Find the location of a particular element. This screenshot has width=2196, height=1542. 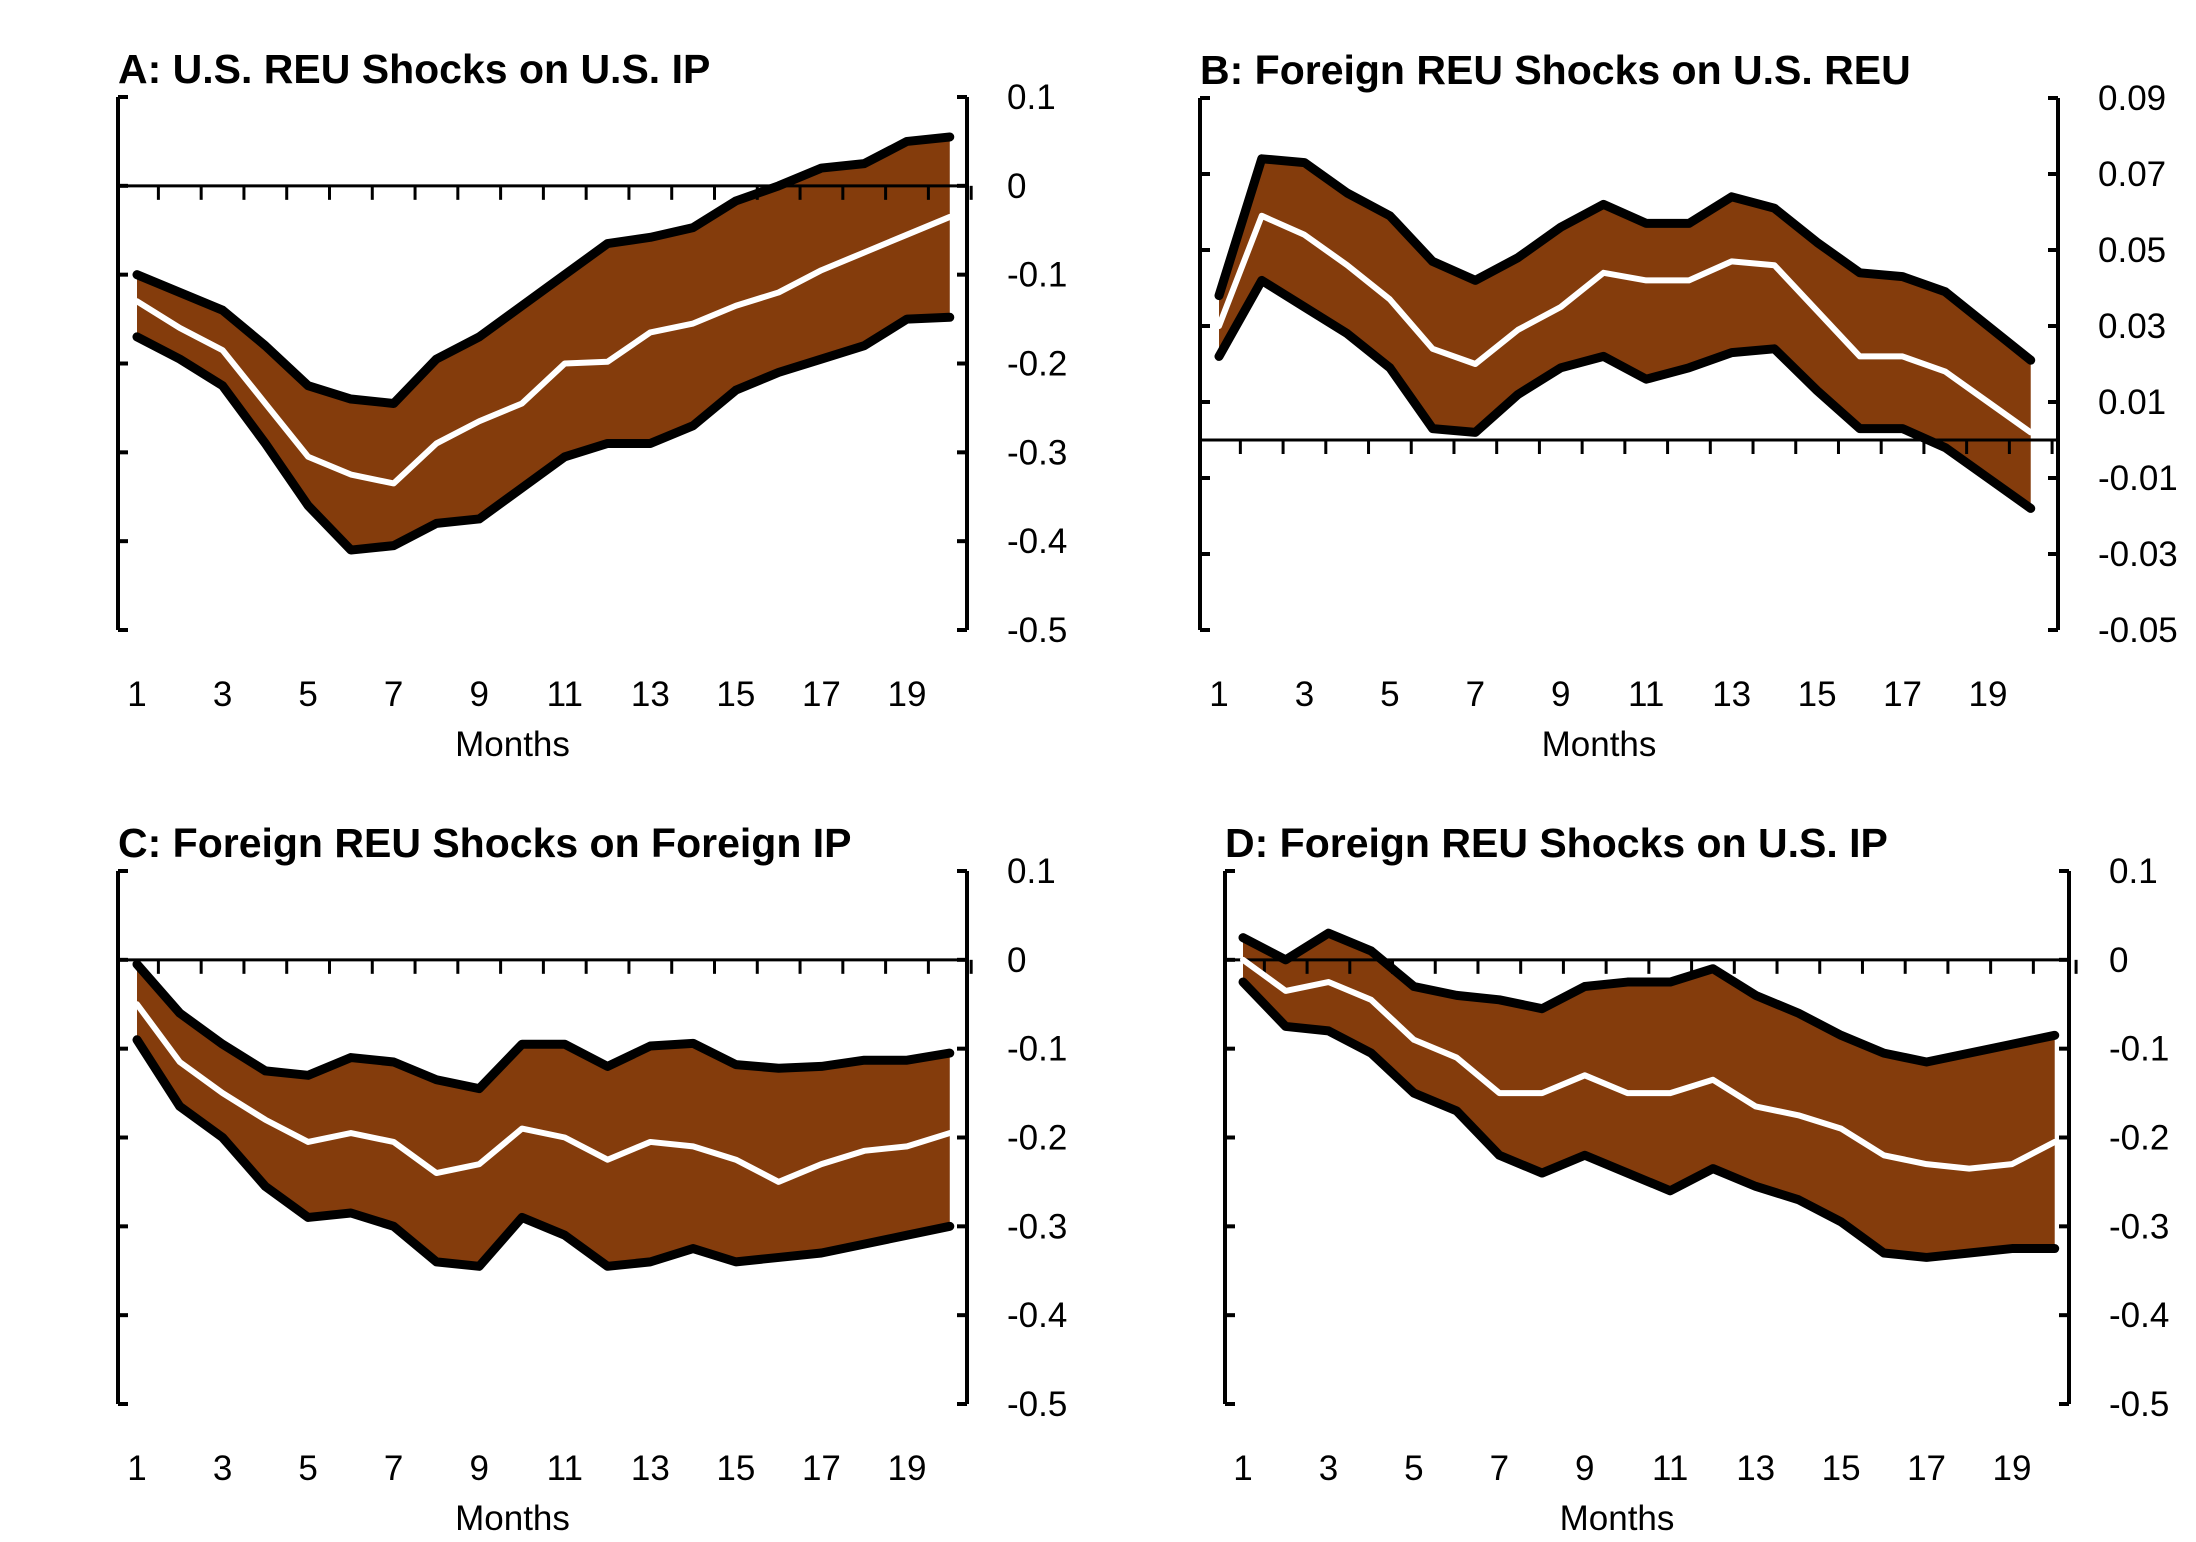

y-tick-label: 0.09 is located at coordinates (2132, 98).